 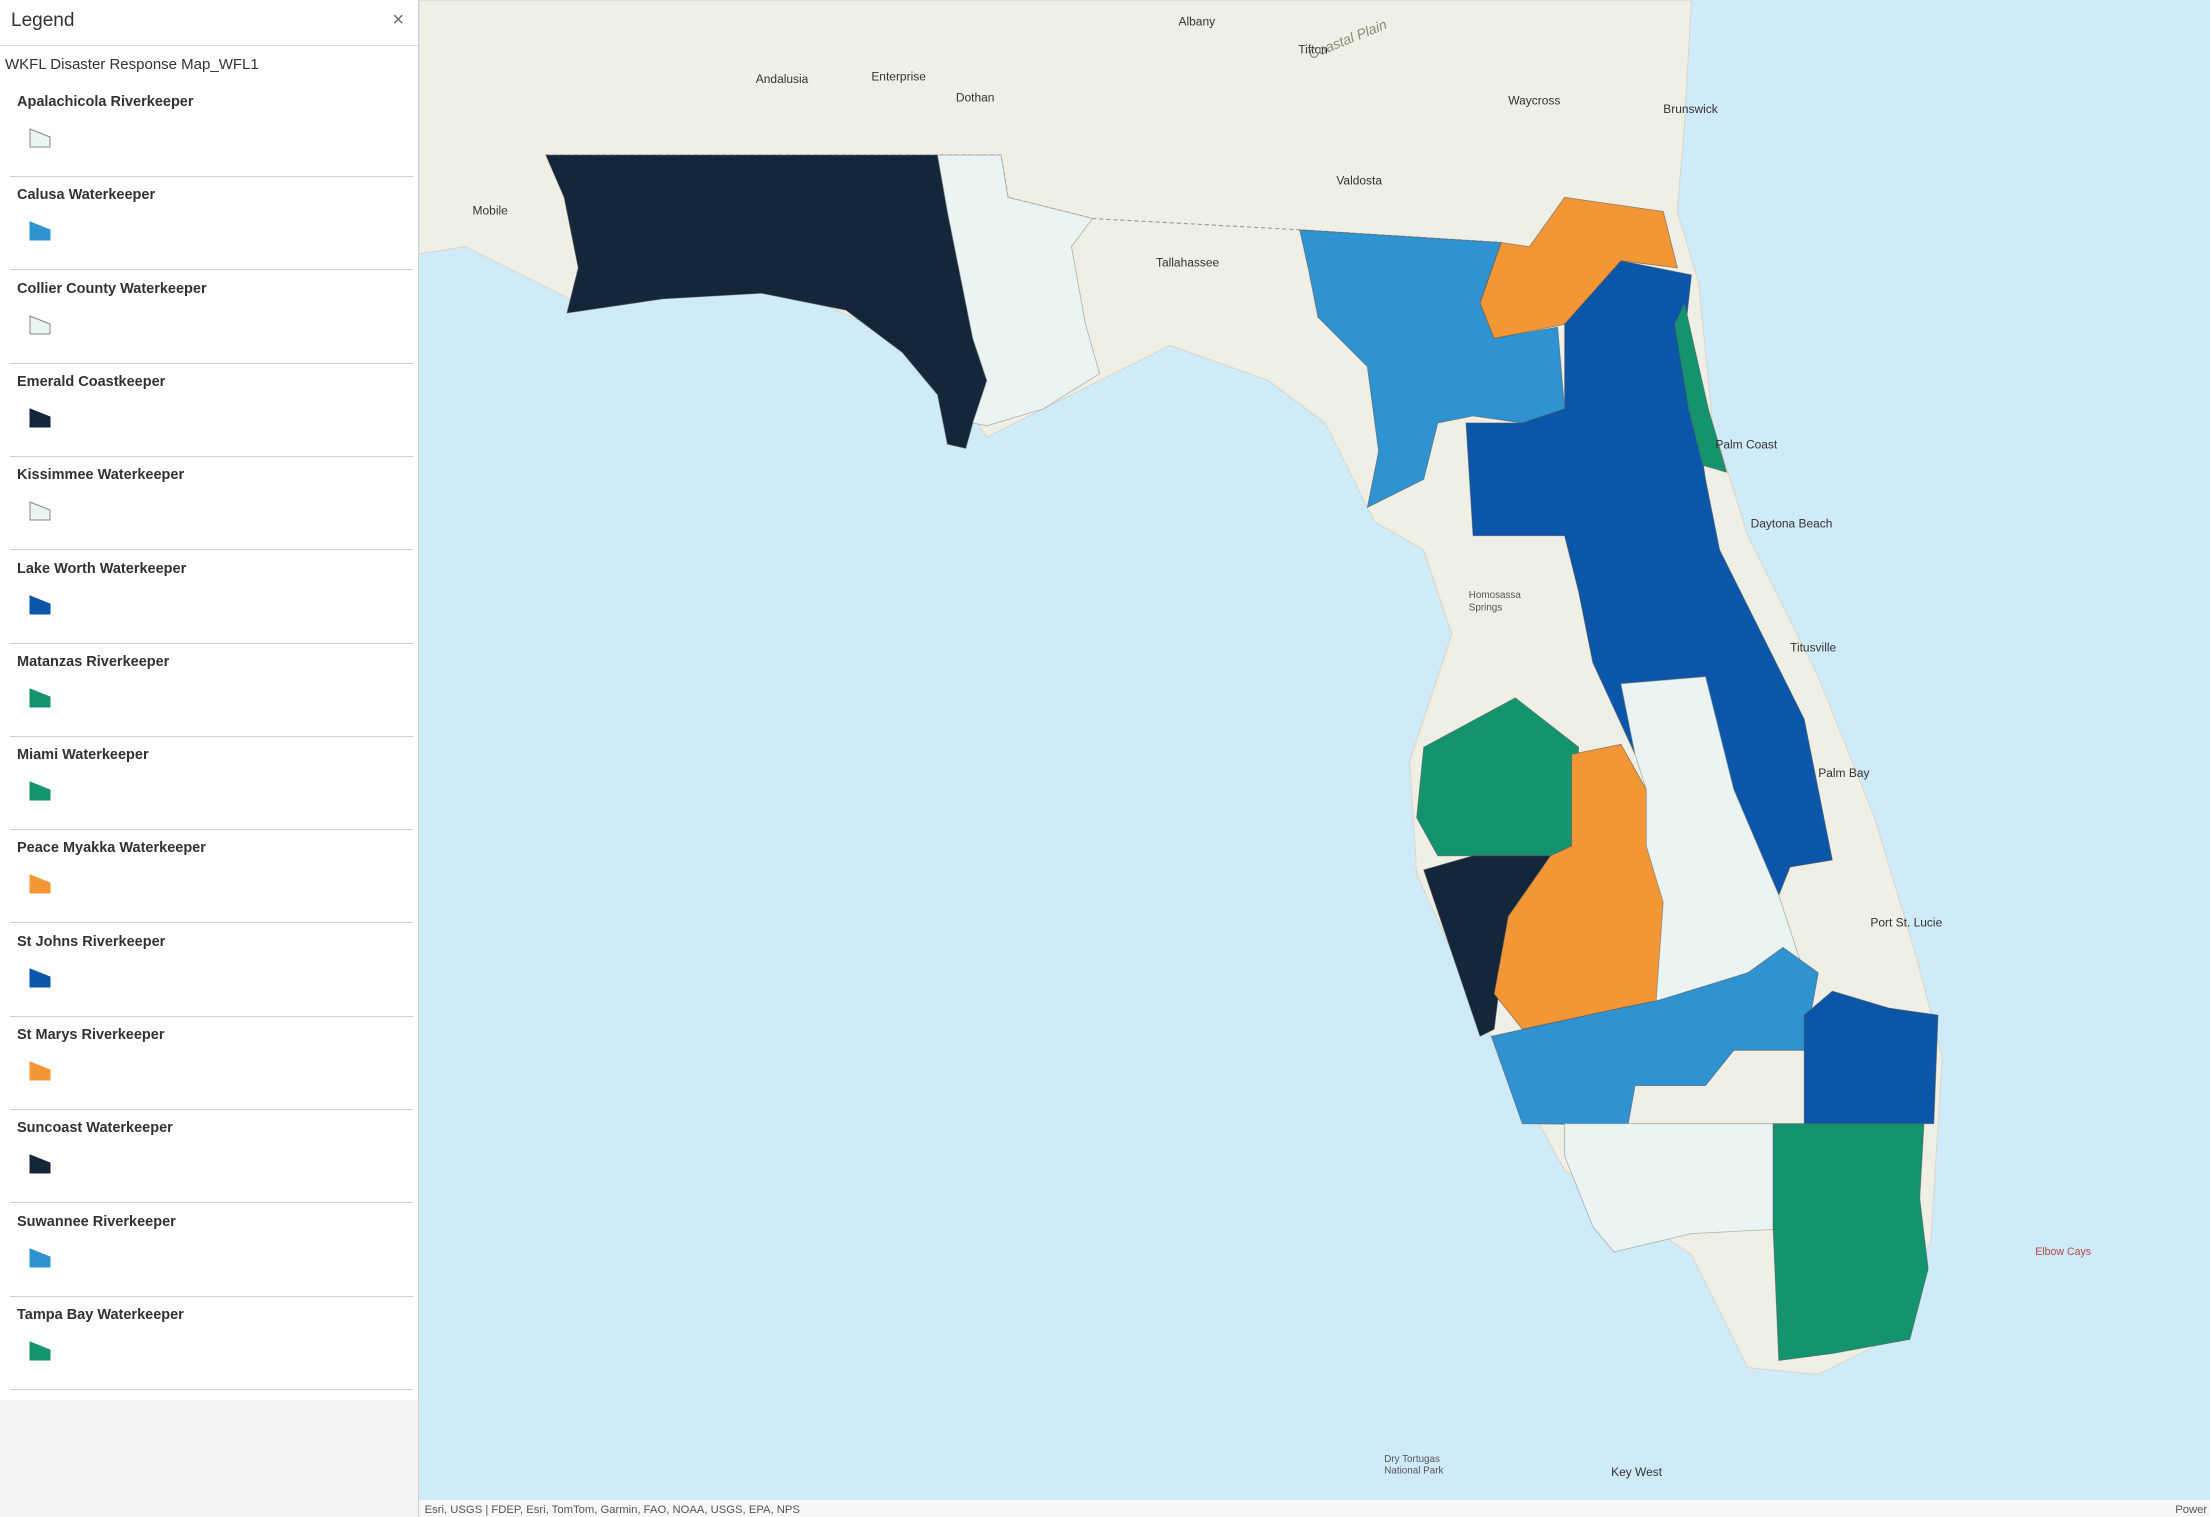 I want to click on place-label: Tifton, so click(x=1312, y=50).